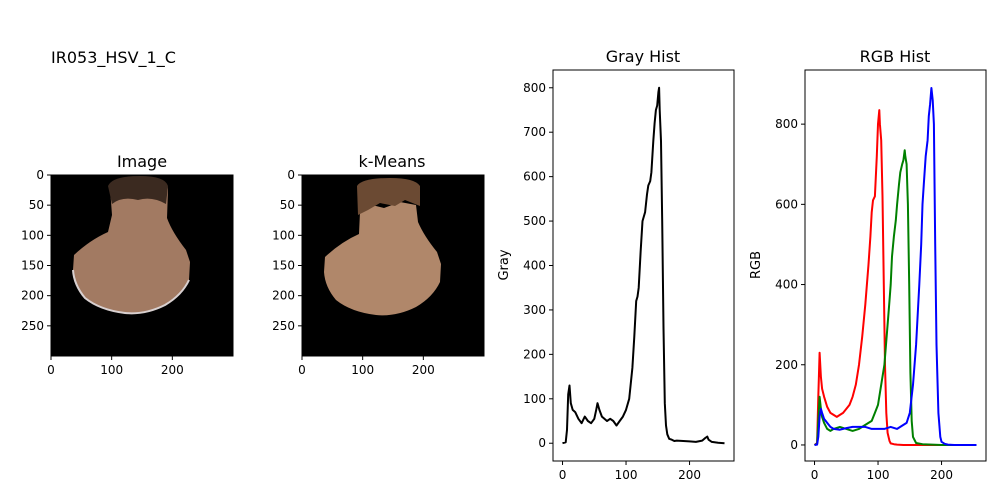 The image size is (1000, 500). What do you see at coordinates (534, 132) in the screenshot?
I see `y-tick-label: 700` at bounding box center [534, 132].